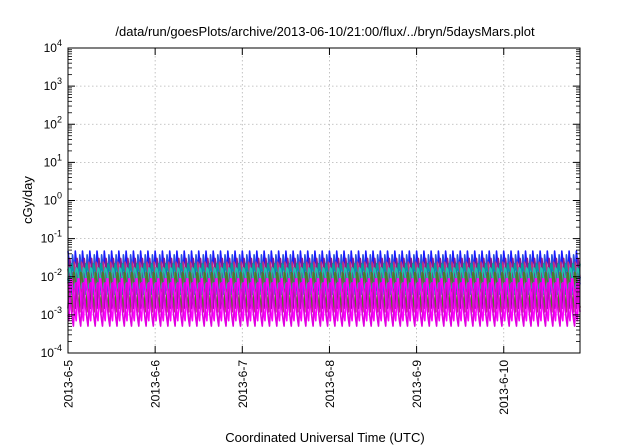 The image size is (640, 448). Describe the element at coordinates (417, 384) in the screenshot. I see `x-tick-label: 2013-6-9` at that location.